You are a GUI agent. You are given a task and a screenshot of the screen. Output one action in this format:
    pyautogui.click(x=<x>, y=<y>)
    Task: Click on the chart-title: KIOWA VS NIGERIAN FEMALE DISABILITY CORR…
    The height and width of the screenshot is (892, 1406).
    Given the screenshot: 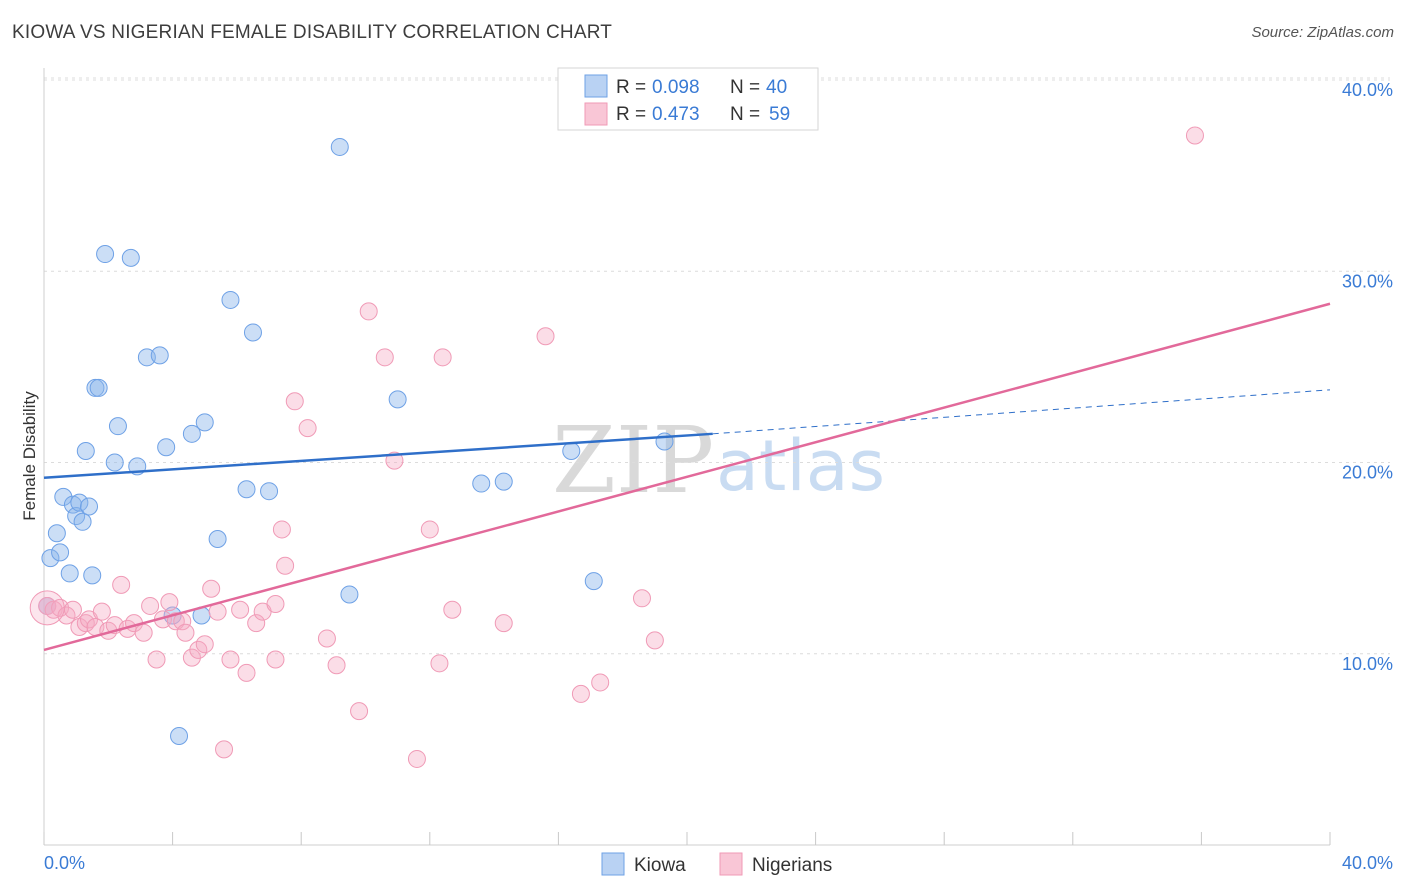 What is the action you would take?
    pyautogui.click(x=312, y=32)
    